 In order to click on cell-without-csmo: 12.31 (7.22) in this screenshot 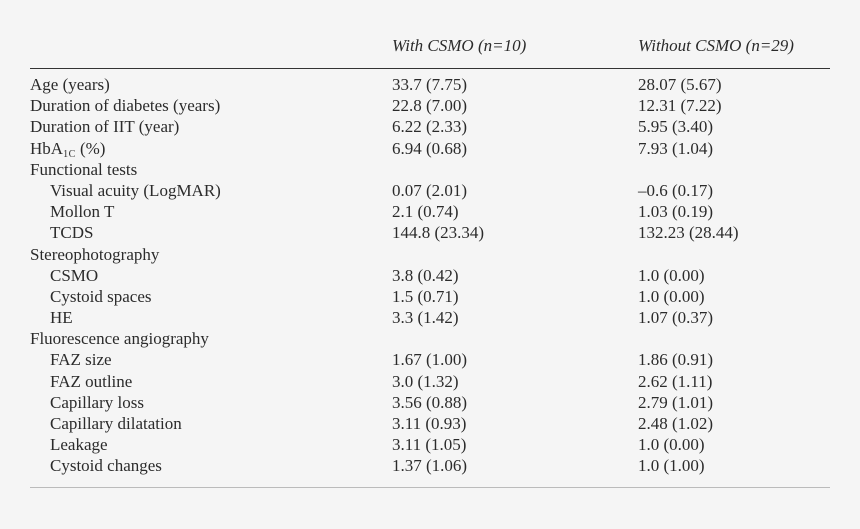, I will do `click(680, 106)`.